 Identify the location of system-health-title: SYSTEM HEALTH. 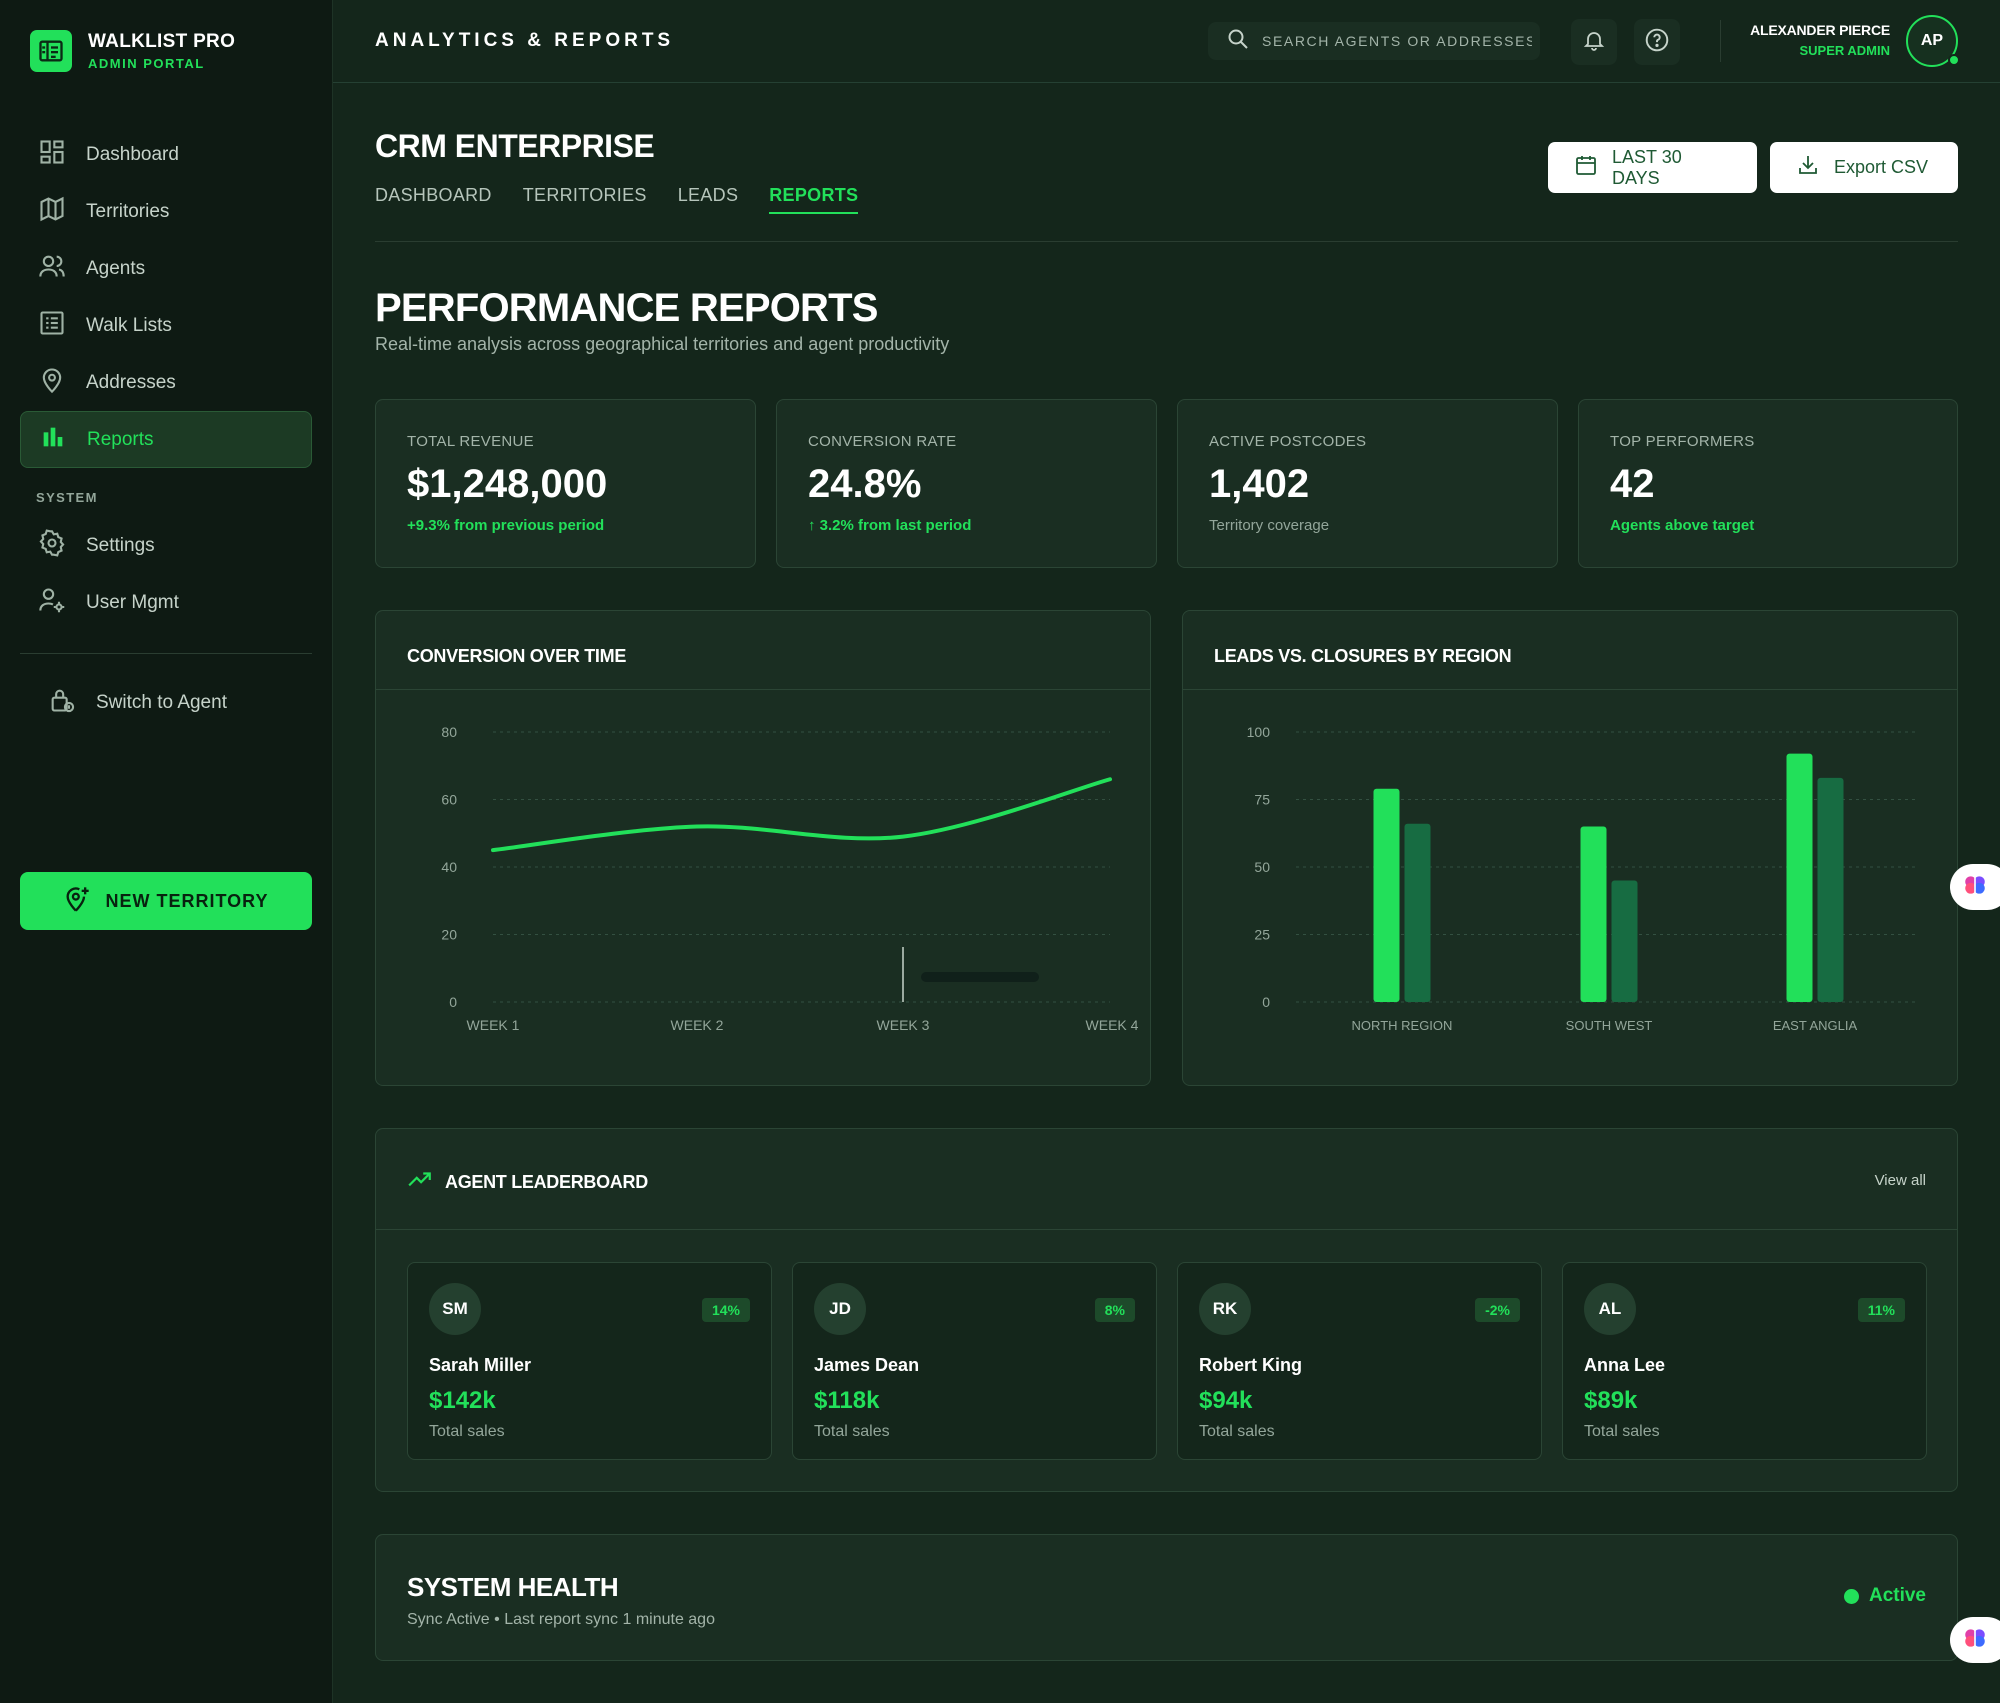
(513, 1587).